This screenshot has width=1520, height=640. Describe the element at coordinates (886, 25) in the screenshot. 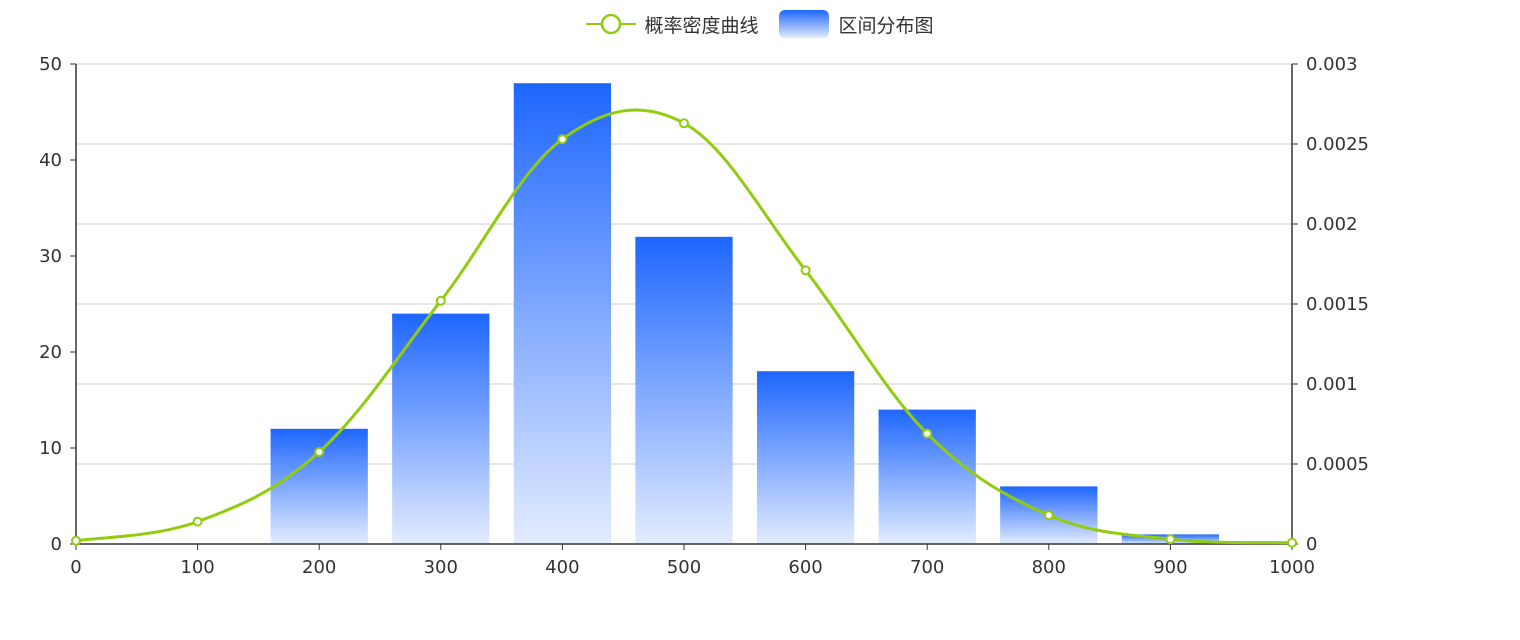

I see `legend-label: 区间分布图` at that location.